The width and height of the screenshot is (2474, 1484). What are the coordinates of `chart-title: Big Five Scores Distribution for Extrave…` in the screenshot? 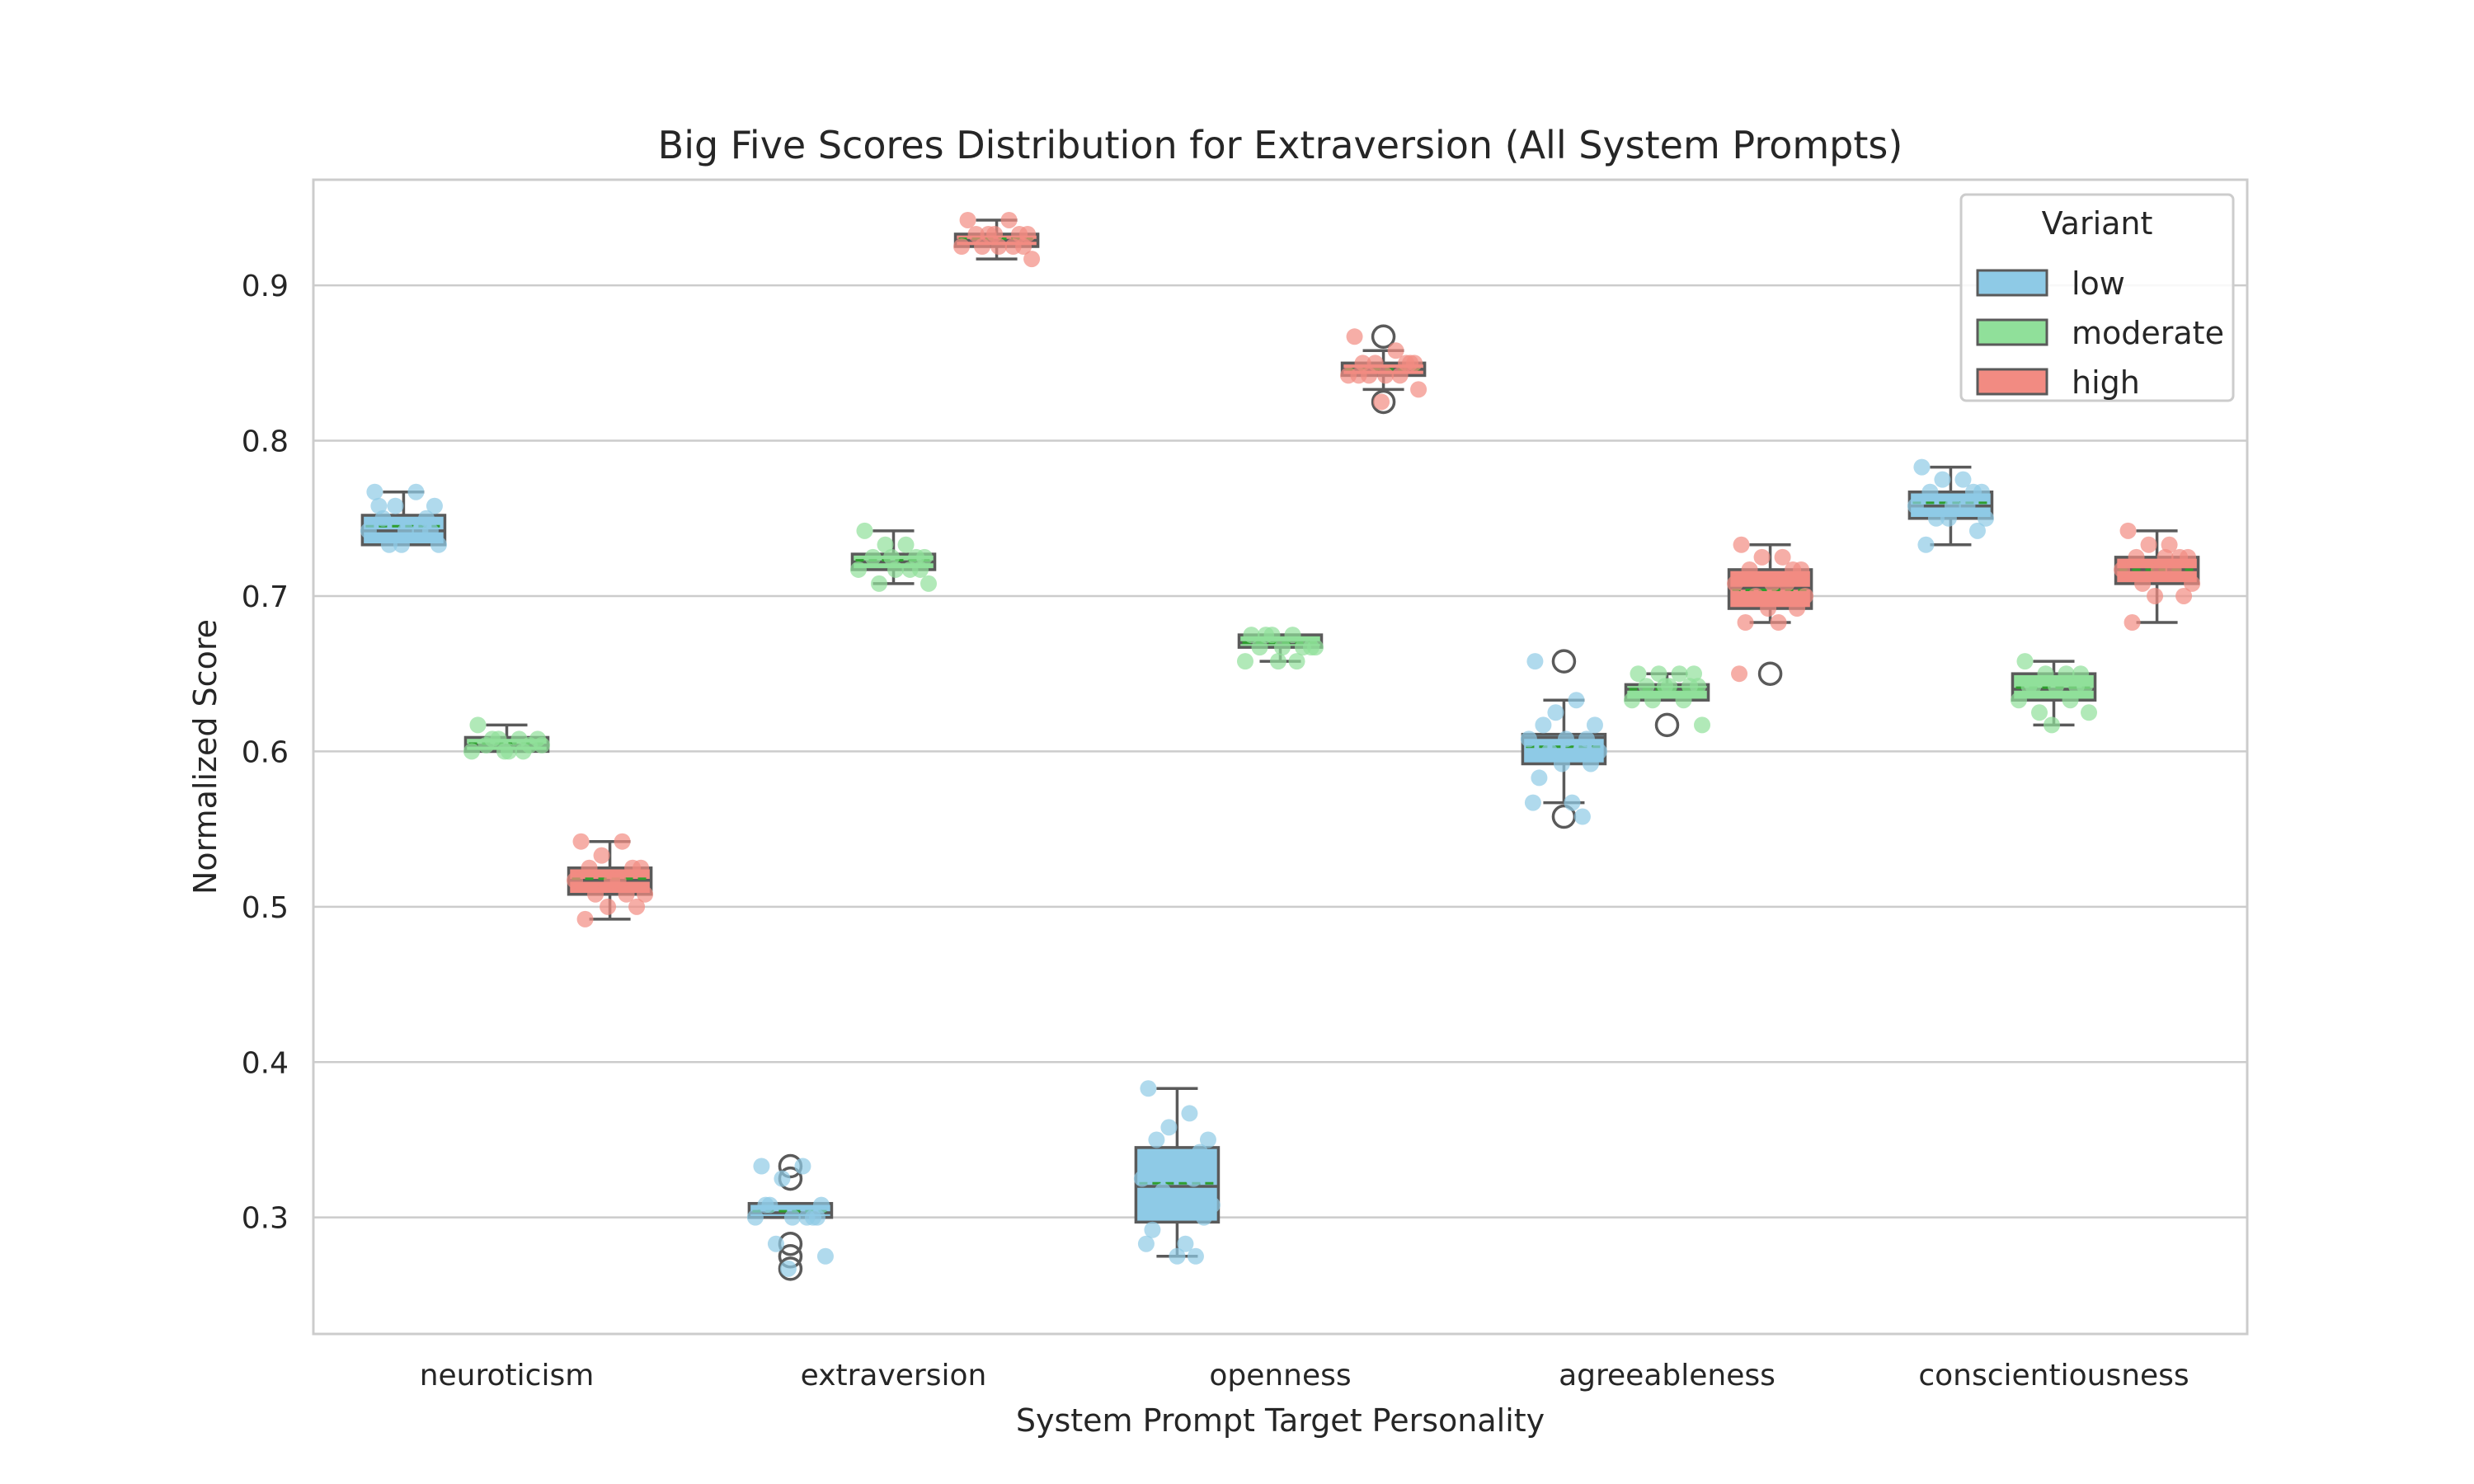 It's located at (1280, 145).